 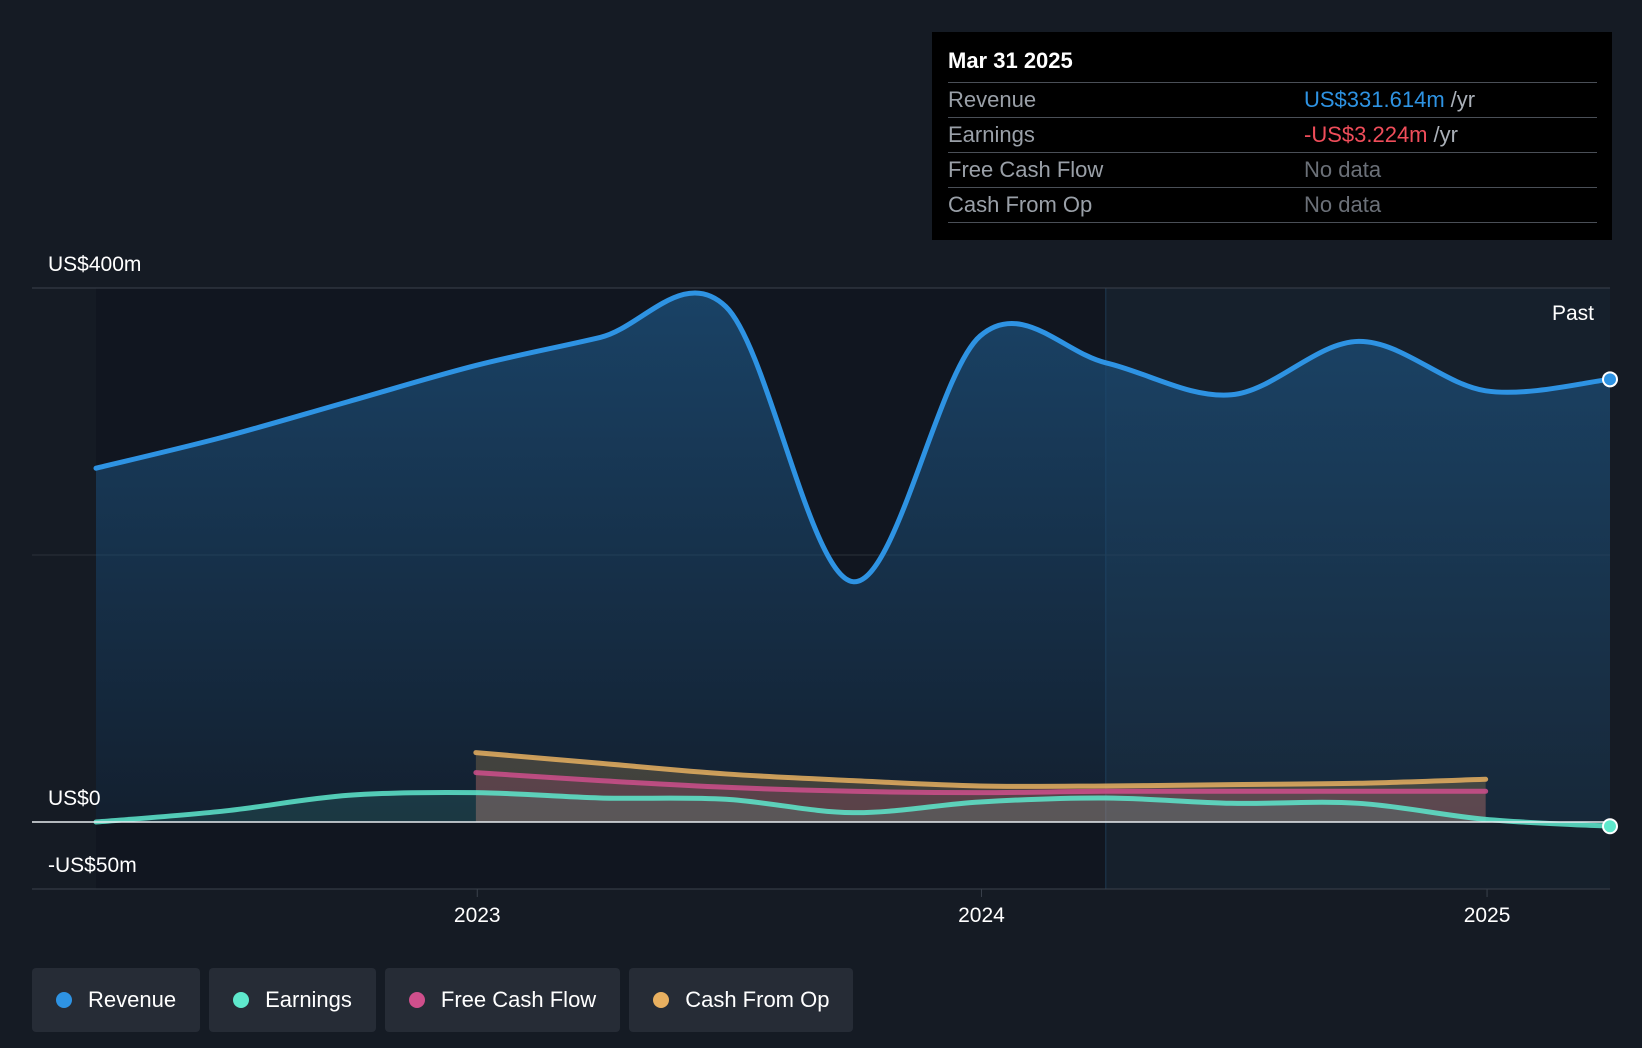 I want to click on earnings-line, so click(x=853, y=809).